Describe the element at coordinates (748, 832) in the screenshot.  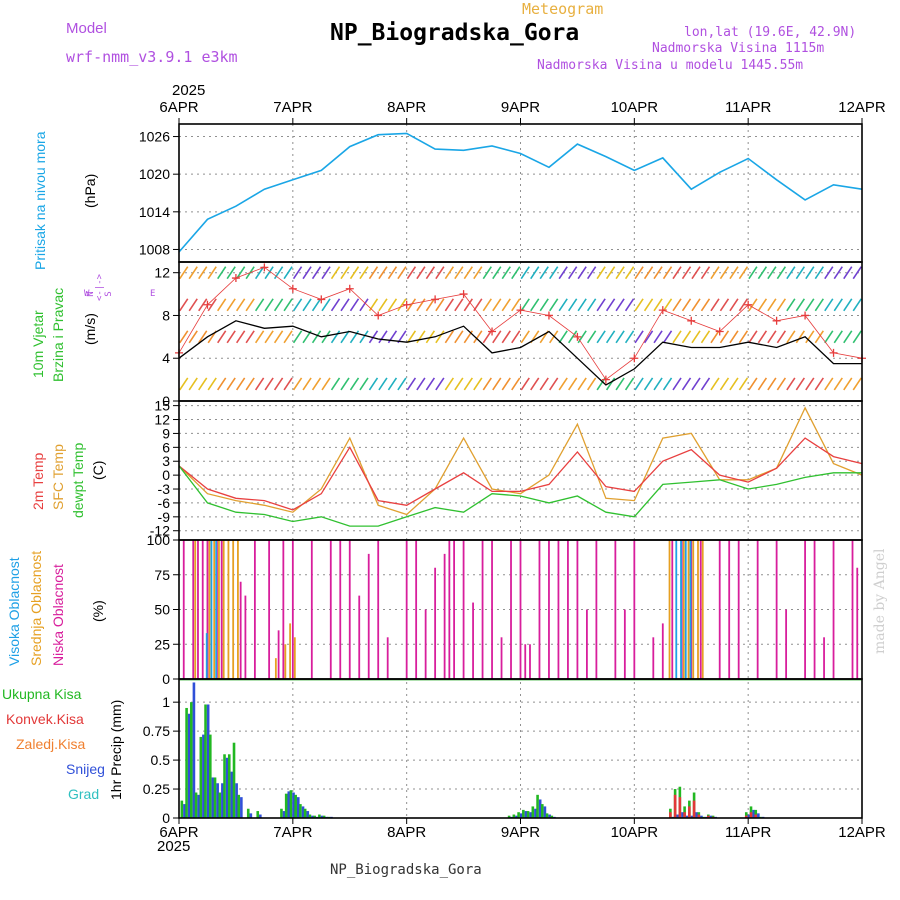
I see `xtick-label-bottom-5: 11APR` at that location.